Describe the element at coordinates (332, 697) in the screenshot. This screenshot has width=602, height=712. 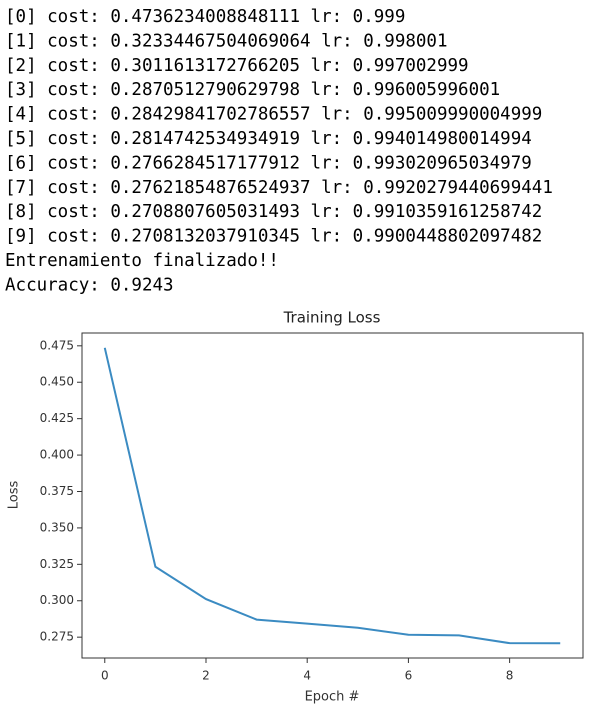
I see `x-axis-label: Epoch #` at that location.